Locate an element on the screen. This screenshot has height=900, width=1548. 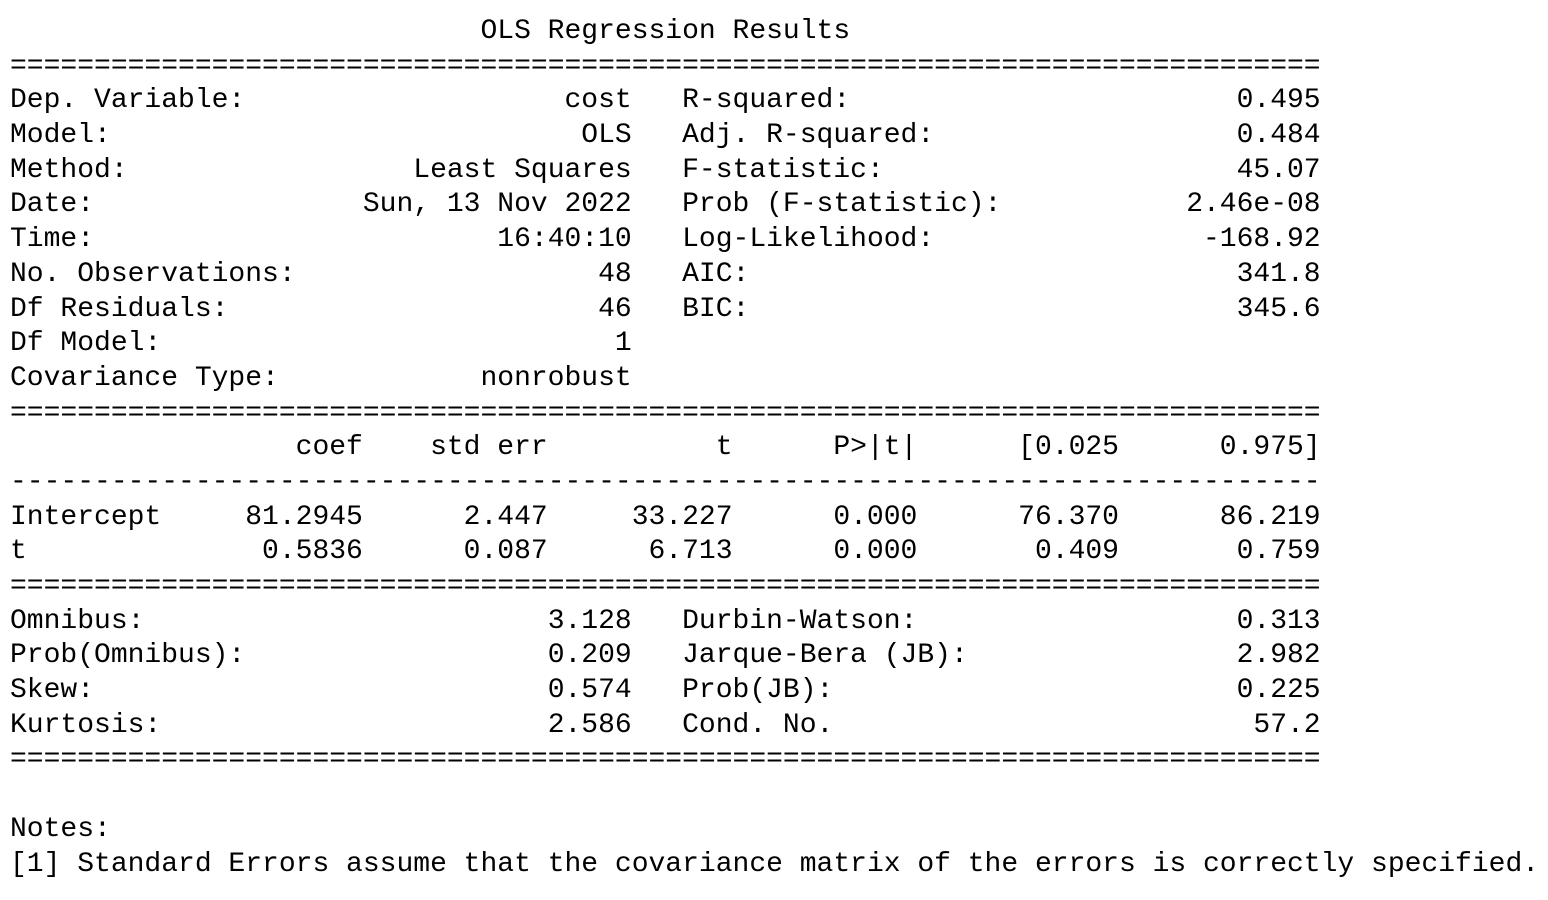
coef-cell: 6.713 is located at coordinates (690, 552).